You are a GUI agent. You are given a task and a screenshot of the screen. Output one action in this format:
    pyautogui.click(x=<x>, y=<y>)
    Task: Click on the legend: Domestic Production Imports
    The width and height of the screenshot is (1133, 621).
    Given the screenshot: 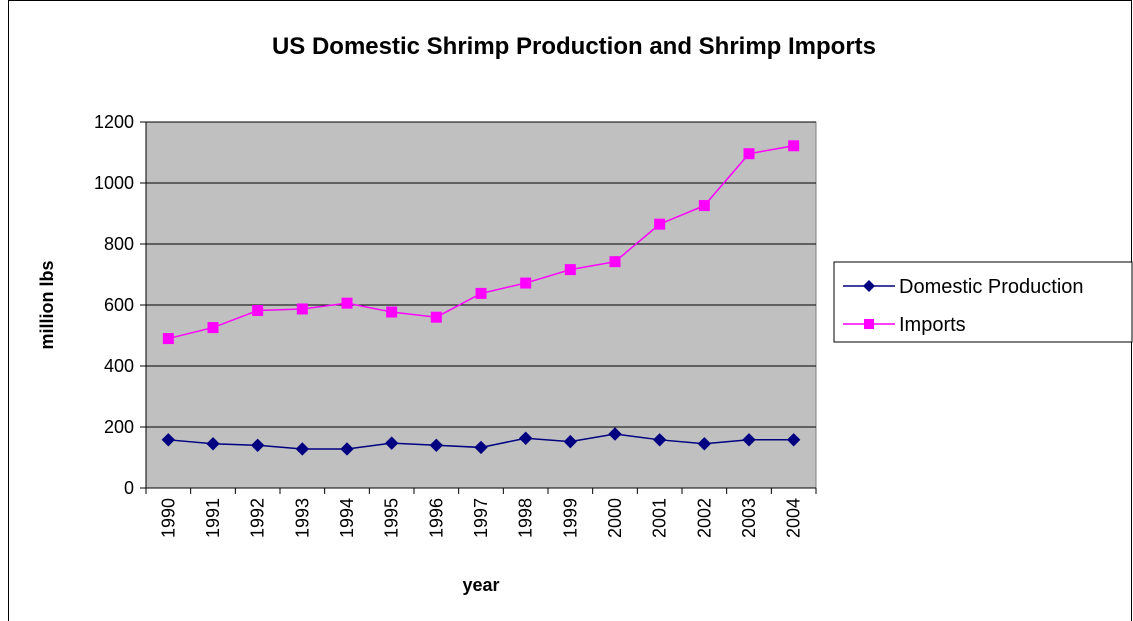 What is the action you would take?
    pyautogui.click(x=983, y=302)
    